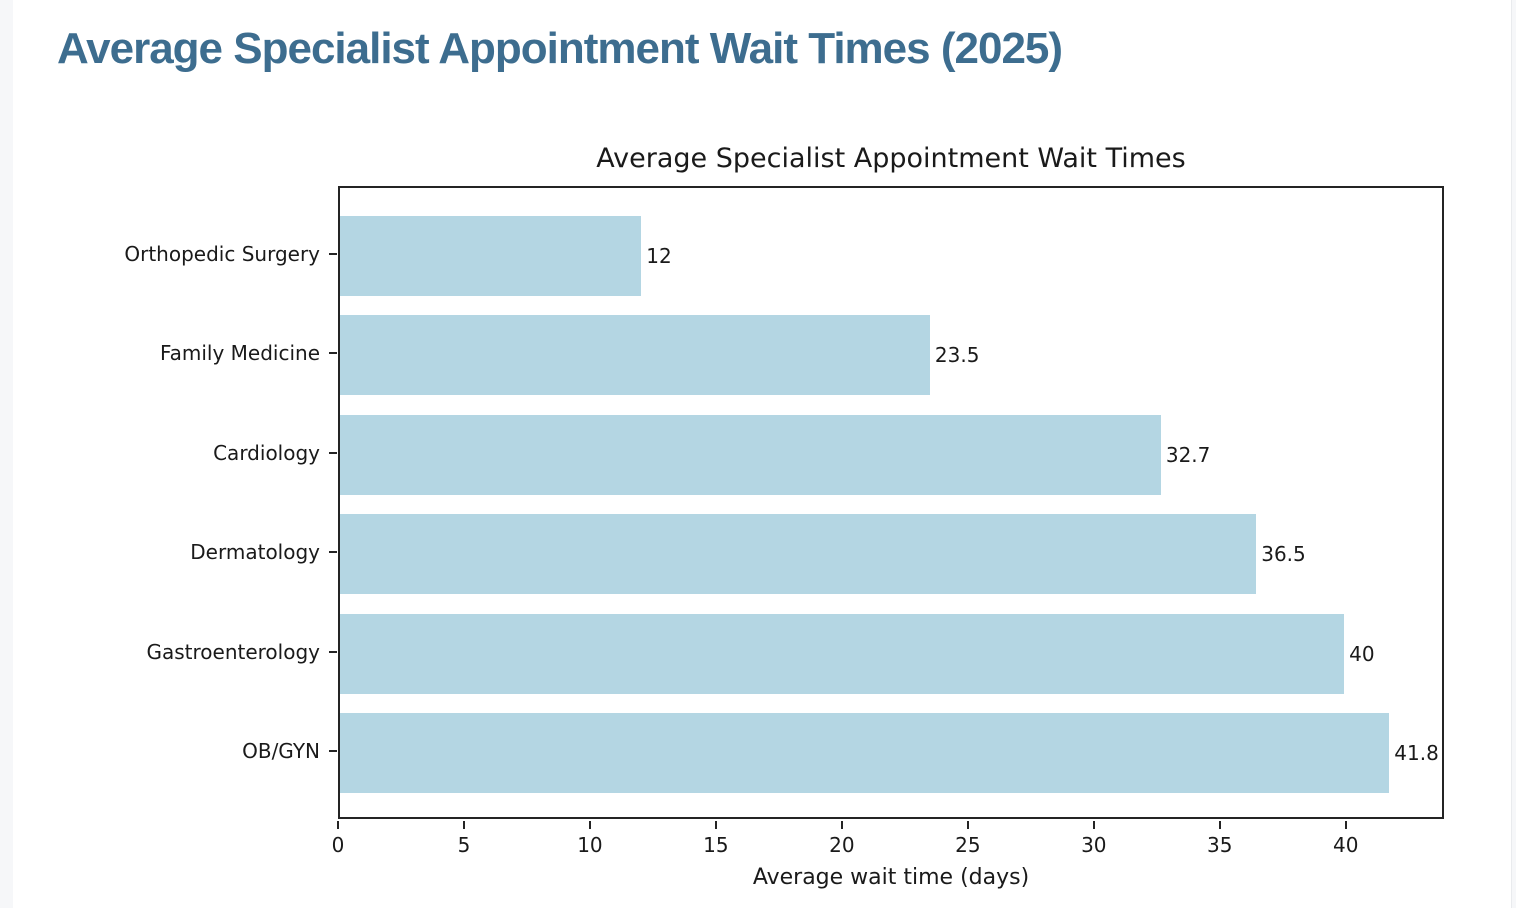  What do you see at coordinates (233, 651) in the screenshot?
I see `y-tick-label: Gastroenterology` at bounding box center [233, 651].